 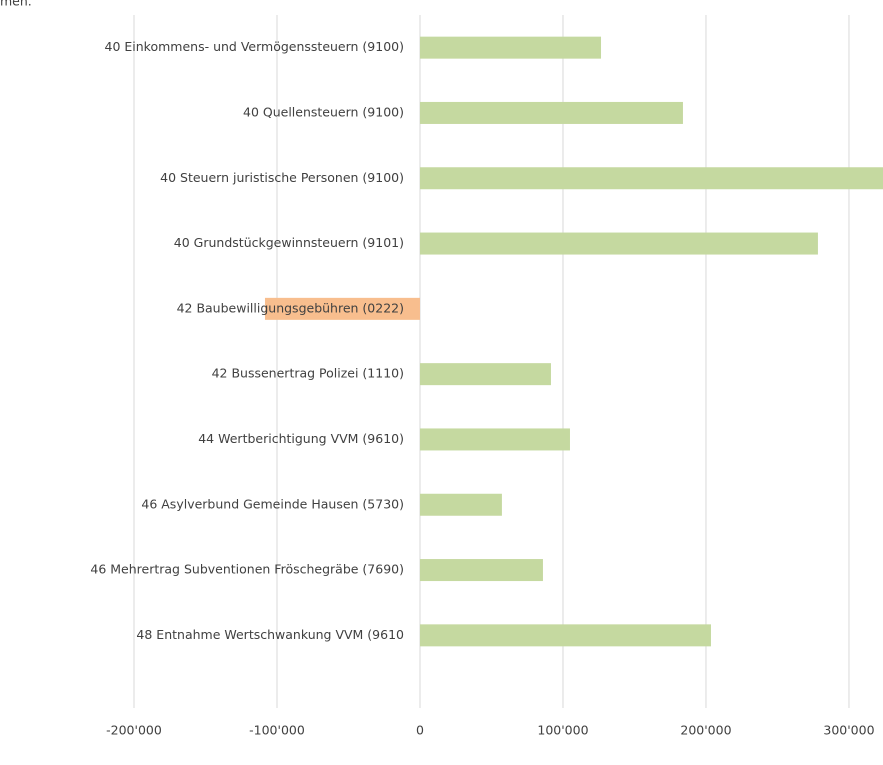 What do you see at coordinates (562, 730) in the screenshot?
I see `x-tick-label: 100'000` at bounding box center [562, 730].